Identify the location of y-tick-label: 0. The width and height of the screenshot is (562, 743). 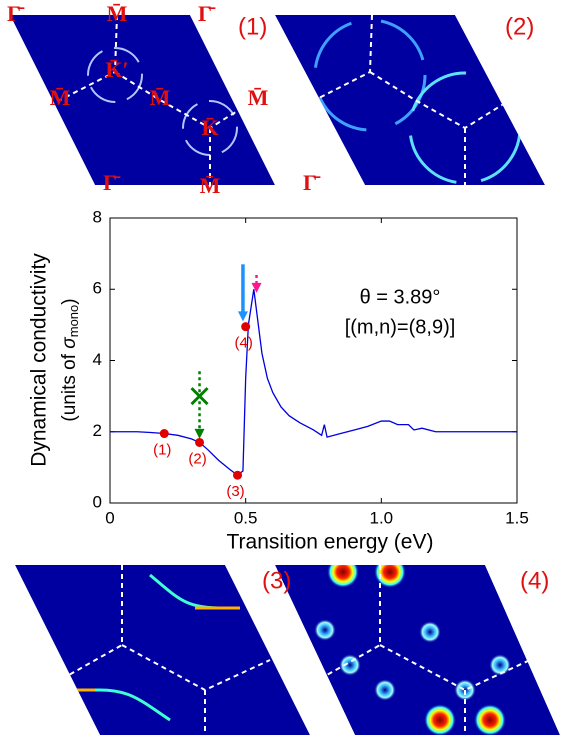
(97, 501).